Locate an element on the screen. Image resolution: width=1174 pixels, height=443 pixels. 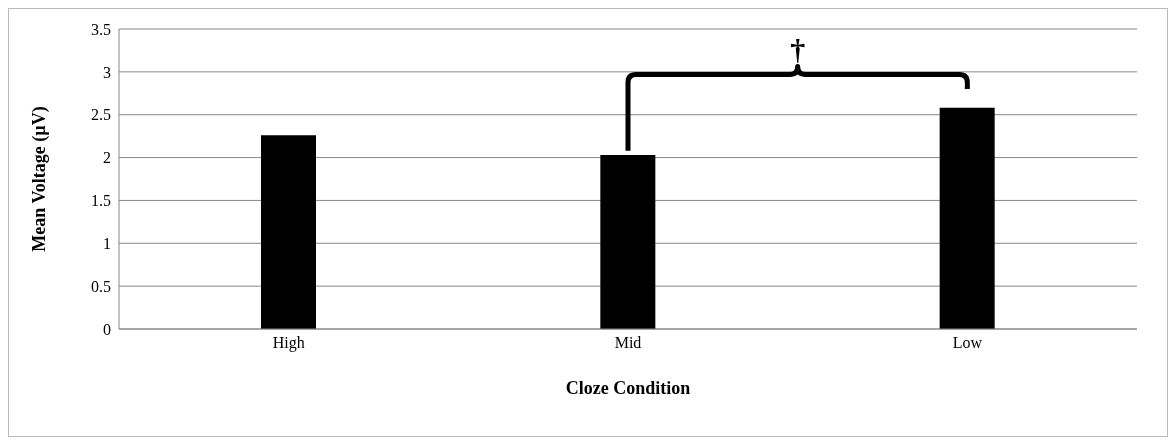
y-tick-label: 0 is located at coordinates (107, 329).